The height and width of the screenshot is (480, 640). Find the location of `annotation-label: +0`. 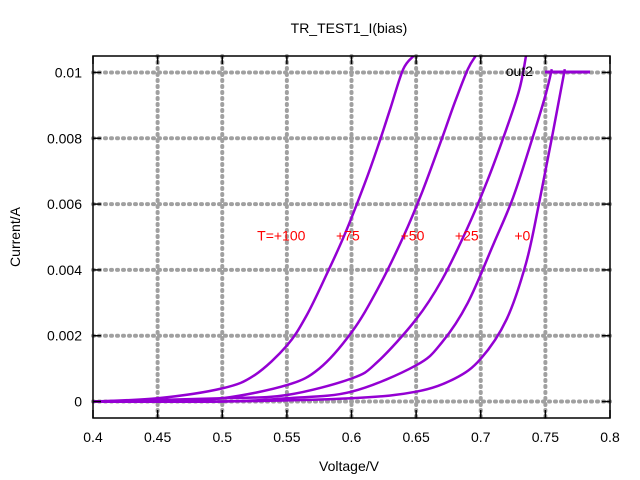

annotation-label: +0 is located at coordinates (522, 235).